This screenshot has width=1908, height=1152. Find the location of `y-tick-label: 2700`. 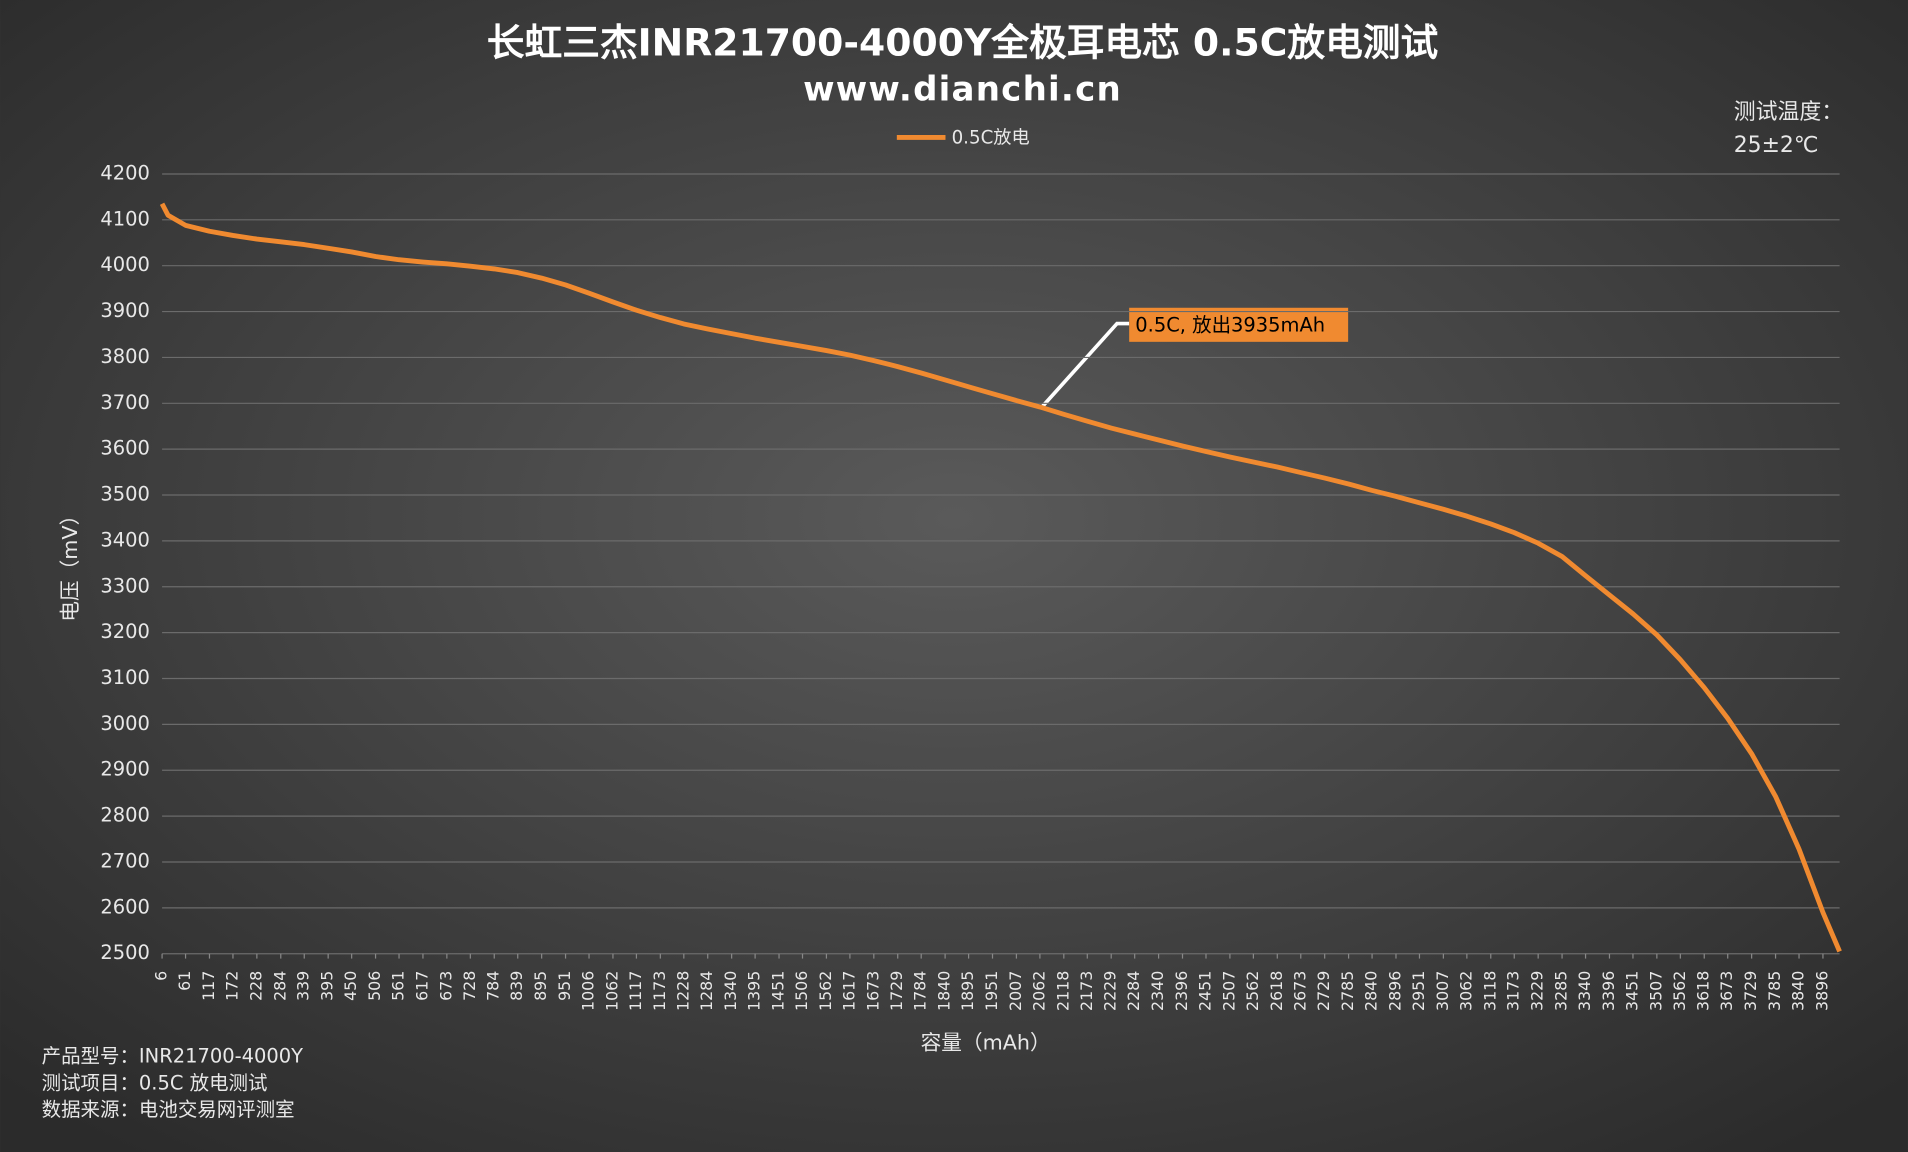

y-tick-label: 2700 is located at coordinates (125, 860).